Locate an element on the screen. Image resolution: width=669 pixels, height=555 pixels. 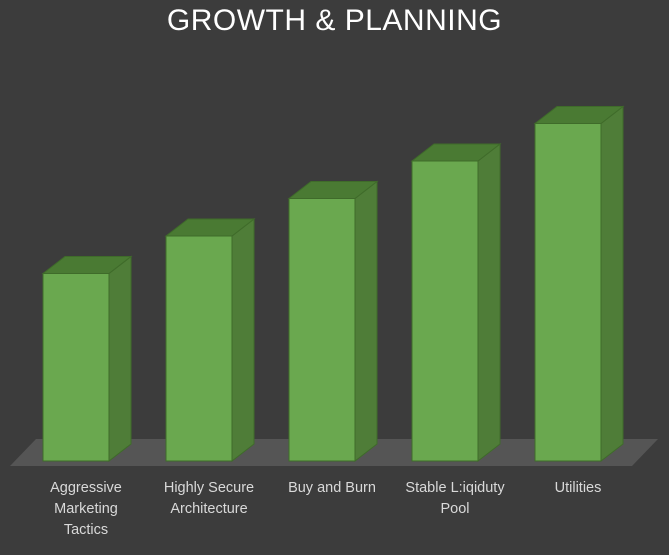
category-label-line: Marketing is located at coordinates (86, 509).